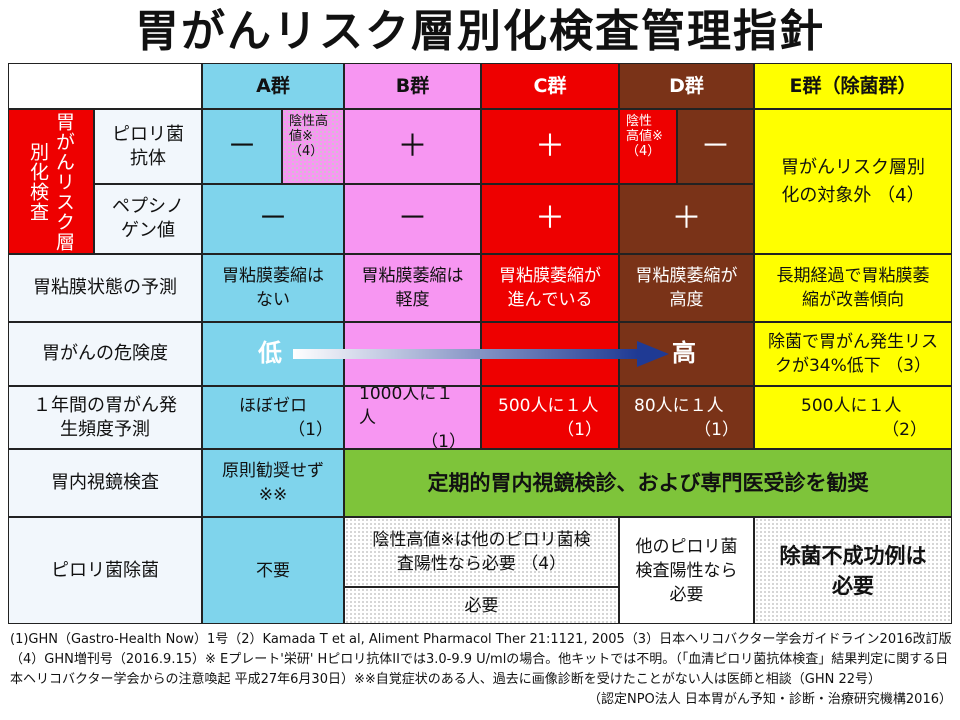  Describe the element at coordinates (686, 219) in the screenshot. I see `d-pepsinogen-positive: ＋` at that location.